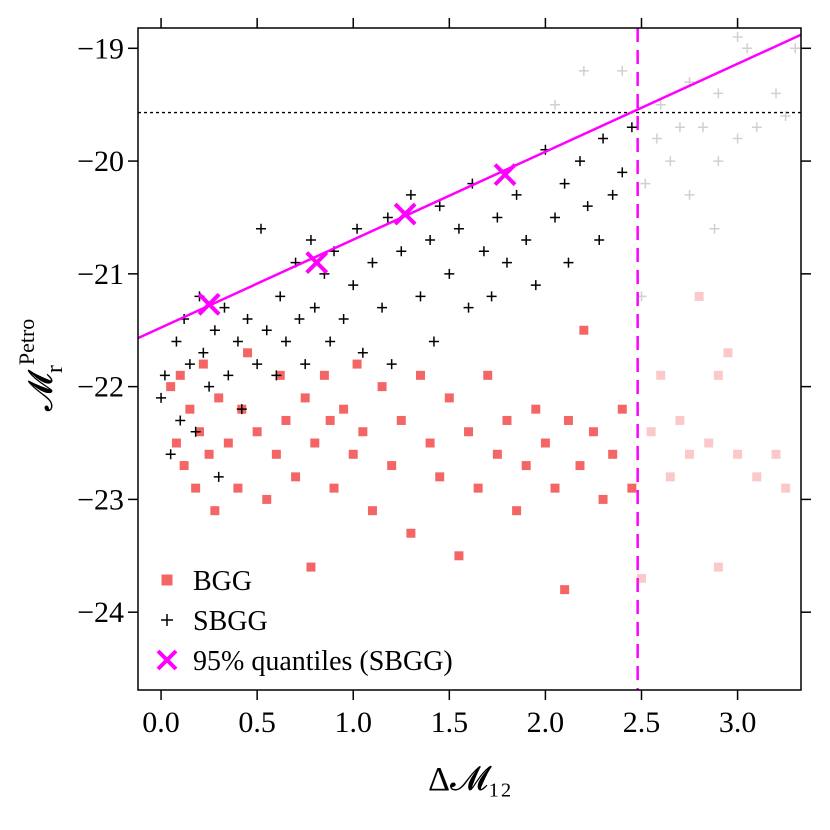 This screenshot has height=830, width=830. I want to click on y-tick-label: −21, so click(100, 274).